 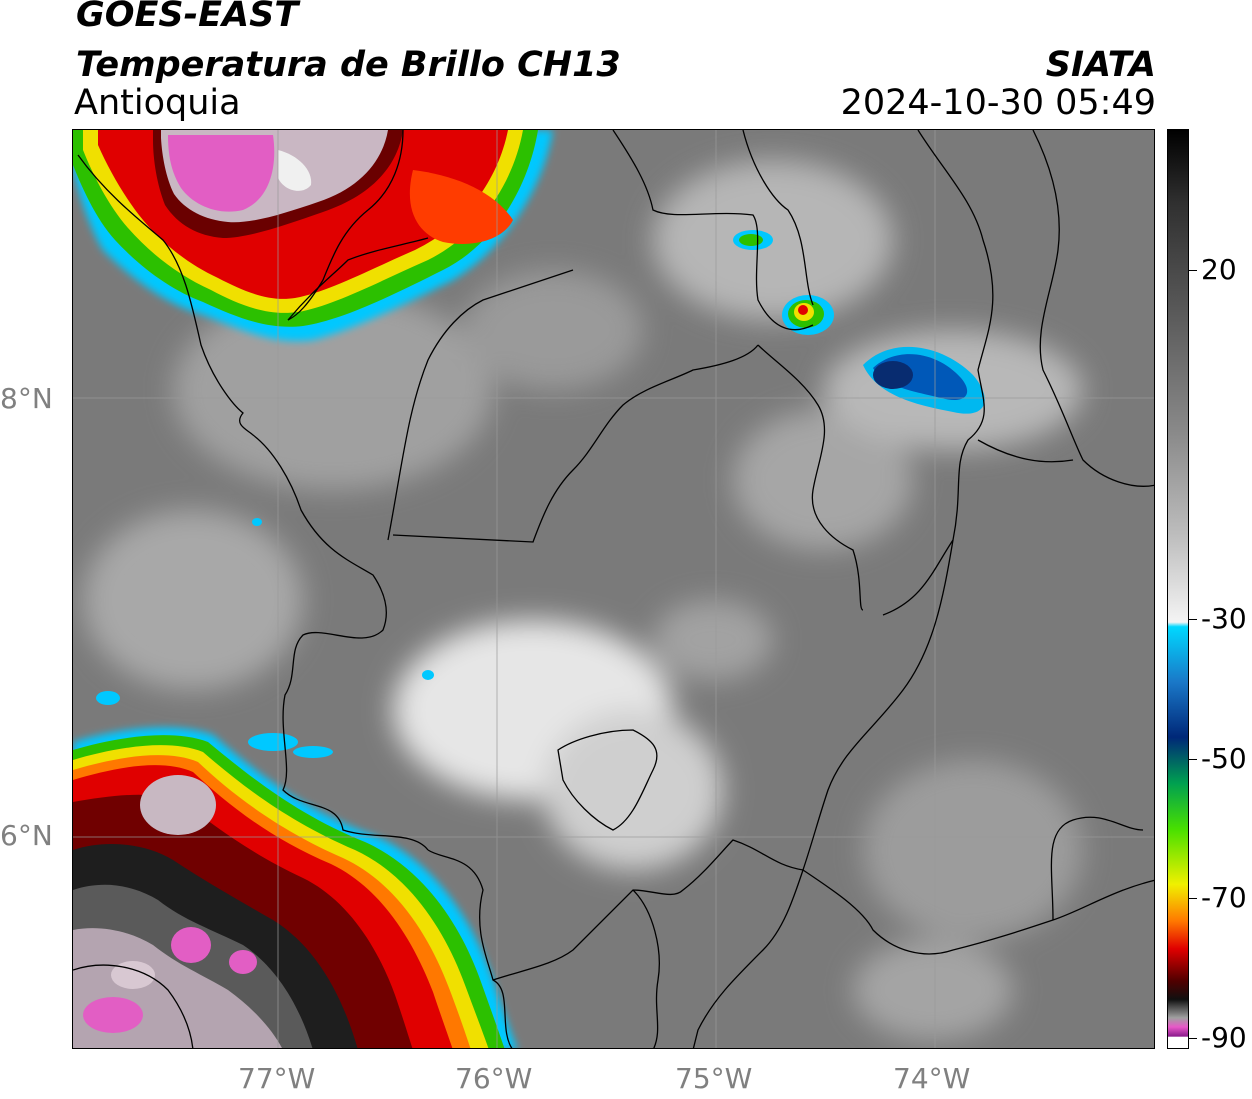 What do you see at coordinates (494, 1078) in the screenshot?
I see `lon-label-76w: 76°W` at bounding box center [494, 1078].